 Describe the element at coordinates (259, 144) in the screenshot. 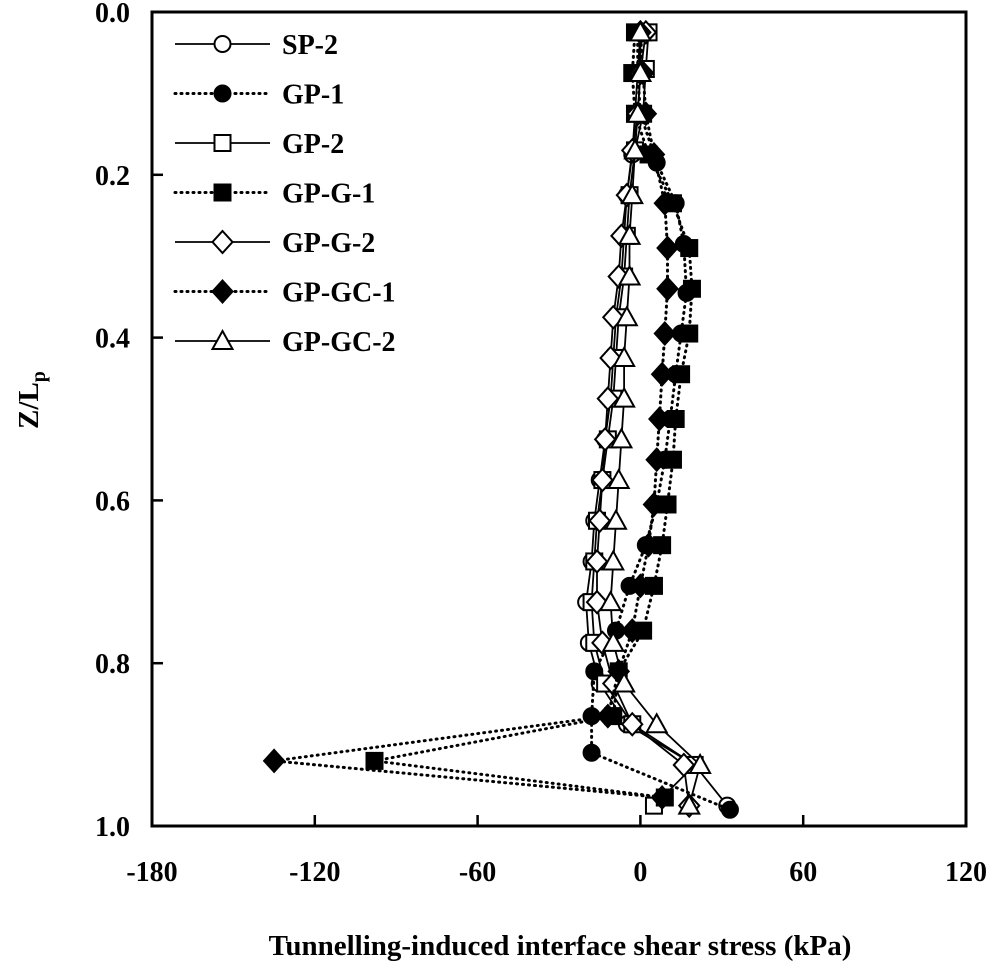

I see `legend-item-gp-2: GP-2` at that location.